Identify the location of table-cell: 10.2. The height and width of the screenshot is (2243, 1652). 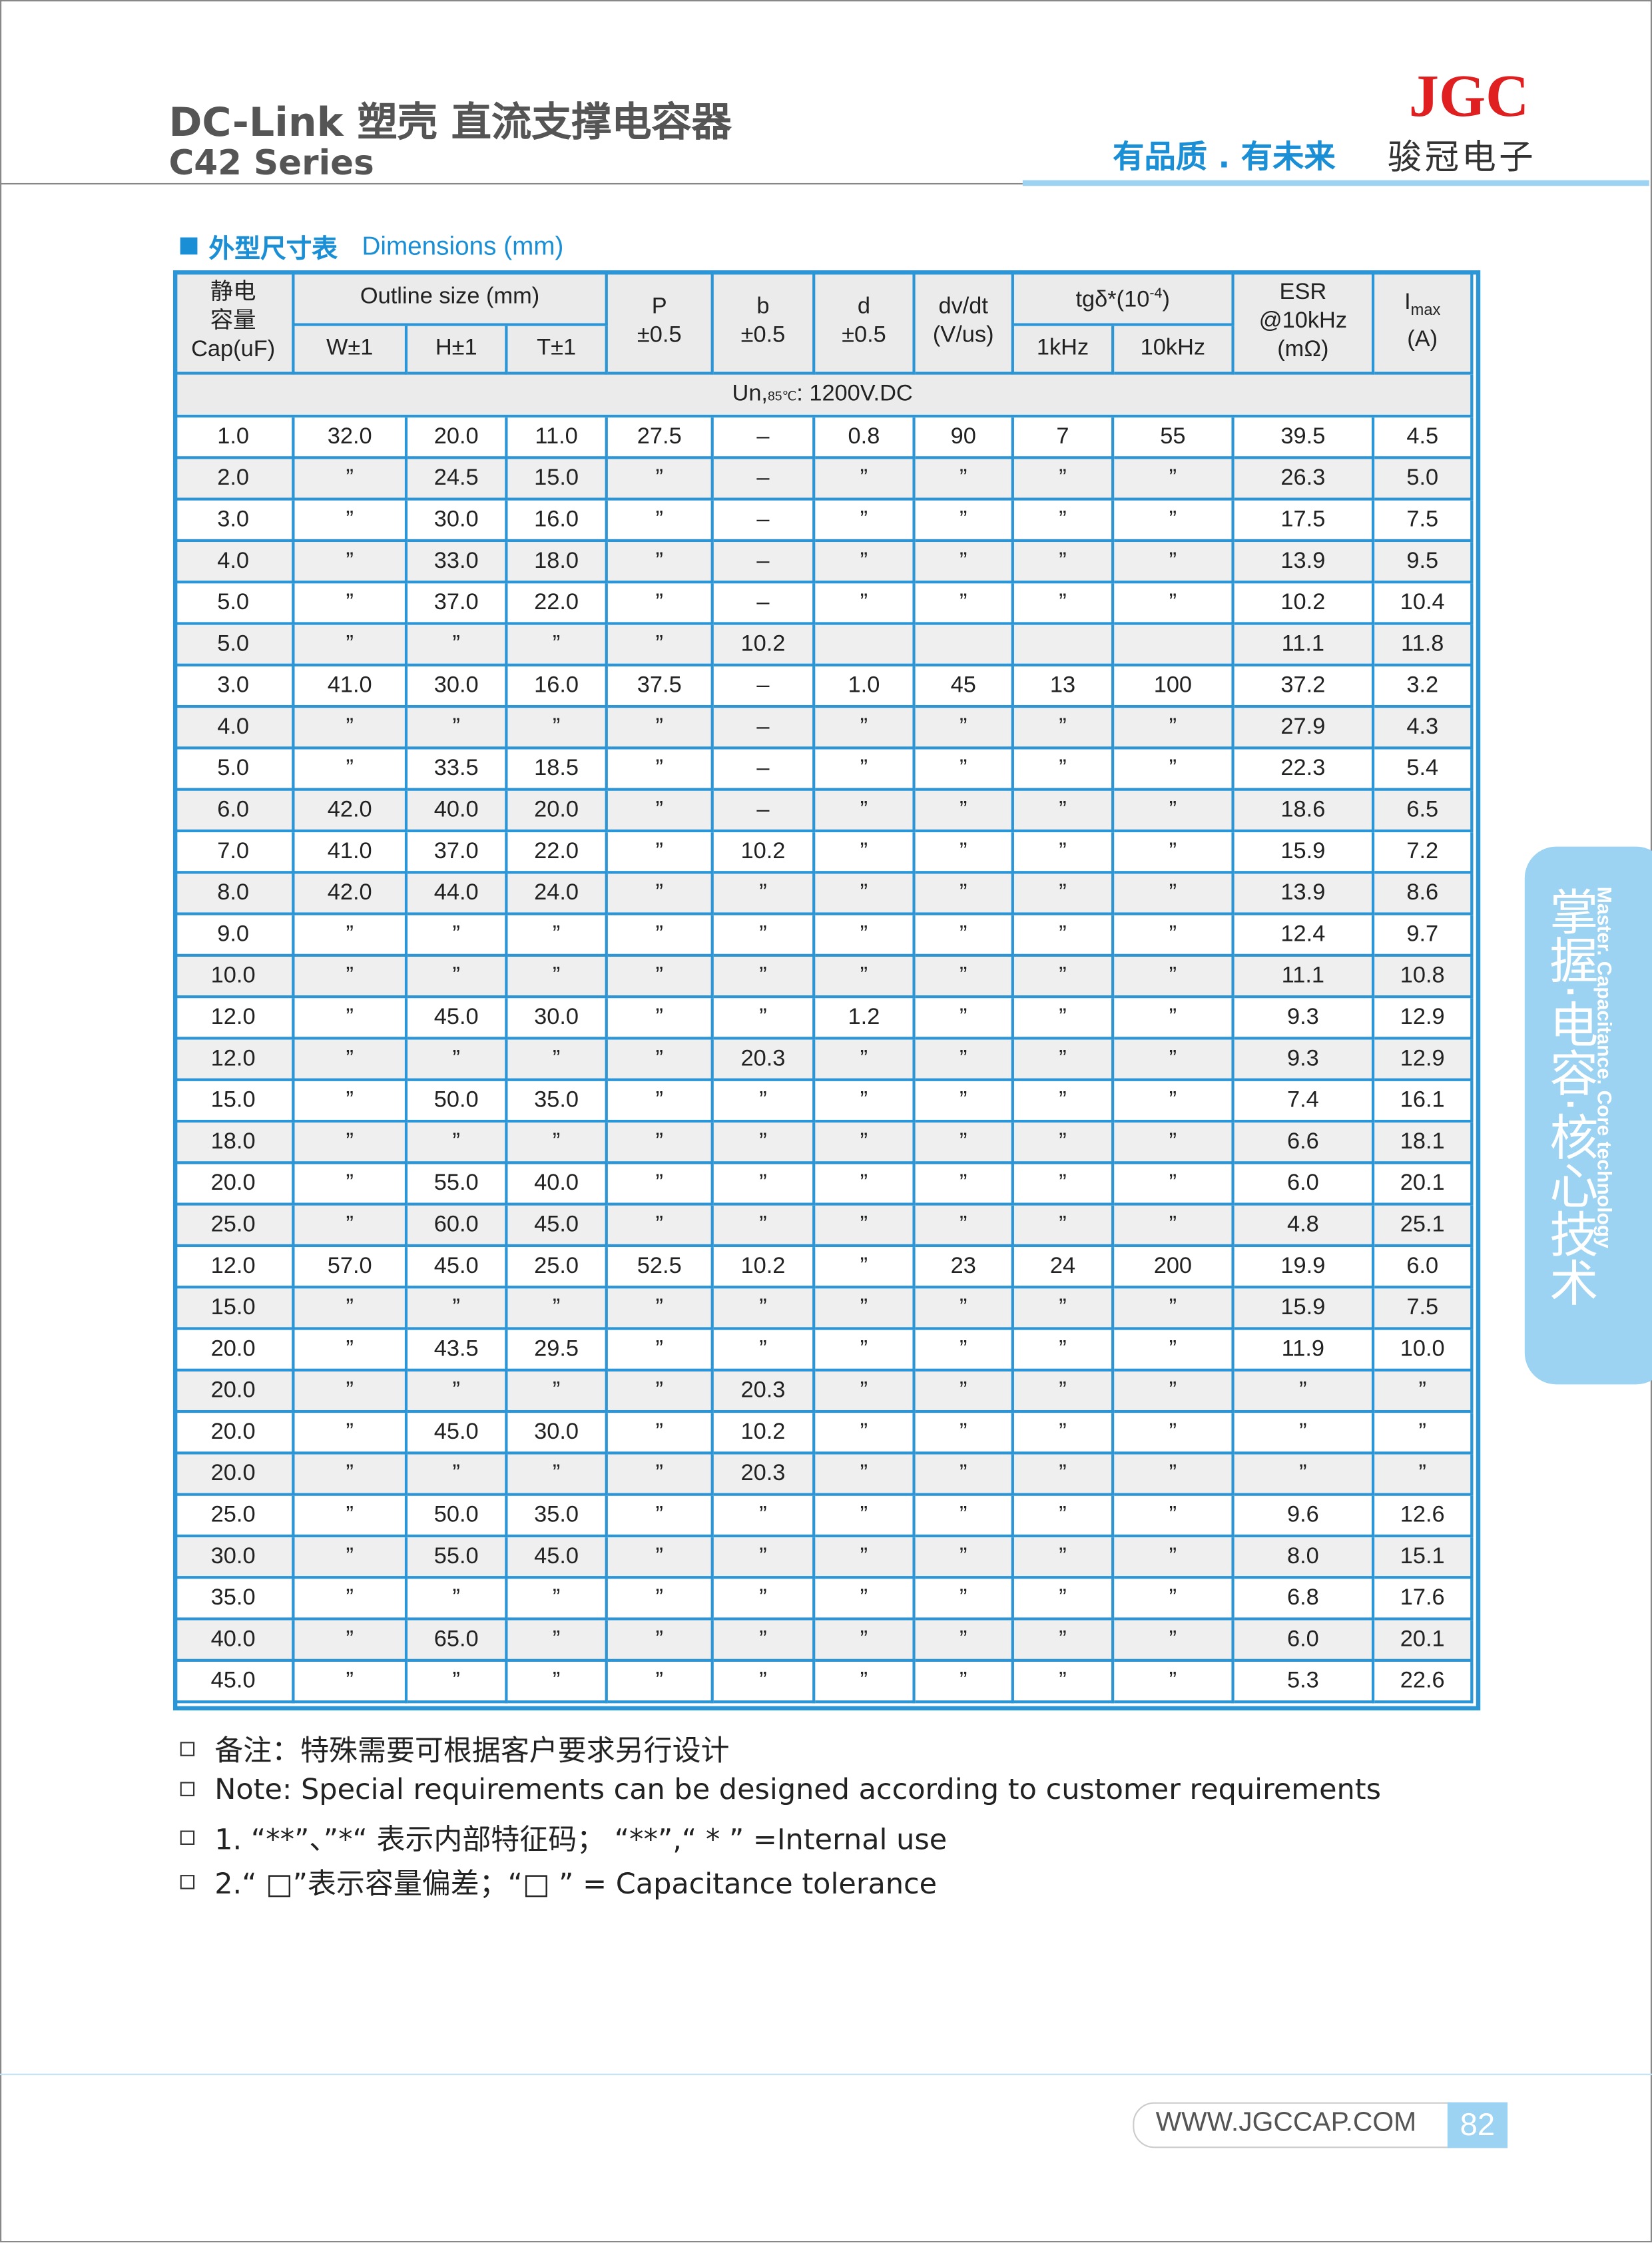
(764, 1268).